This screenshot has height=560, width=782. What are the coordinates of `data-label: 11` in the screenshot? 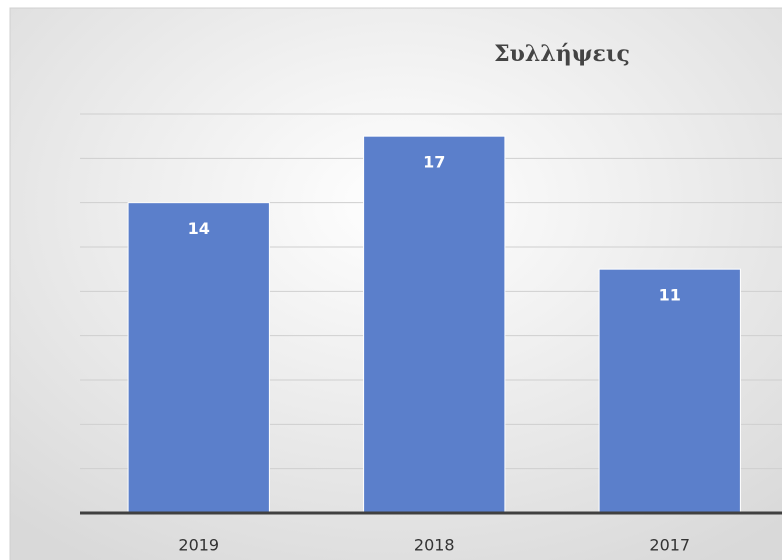 It's located at (670, 295).